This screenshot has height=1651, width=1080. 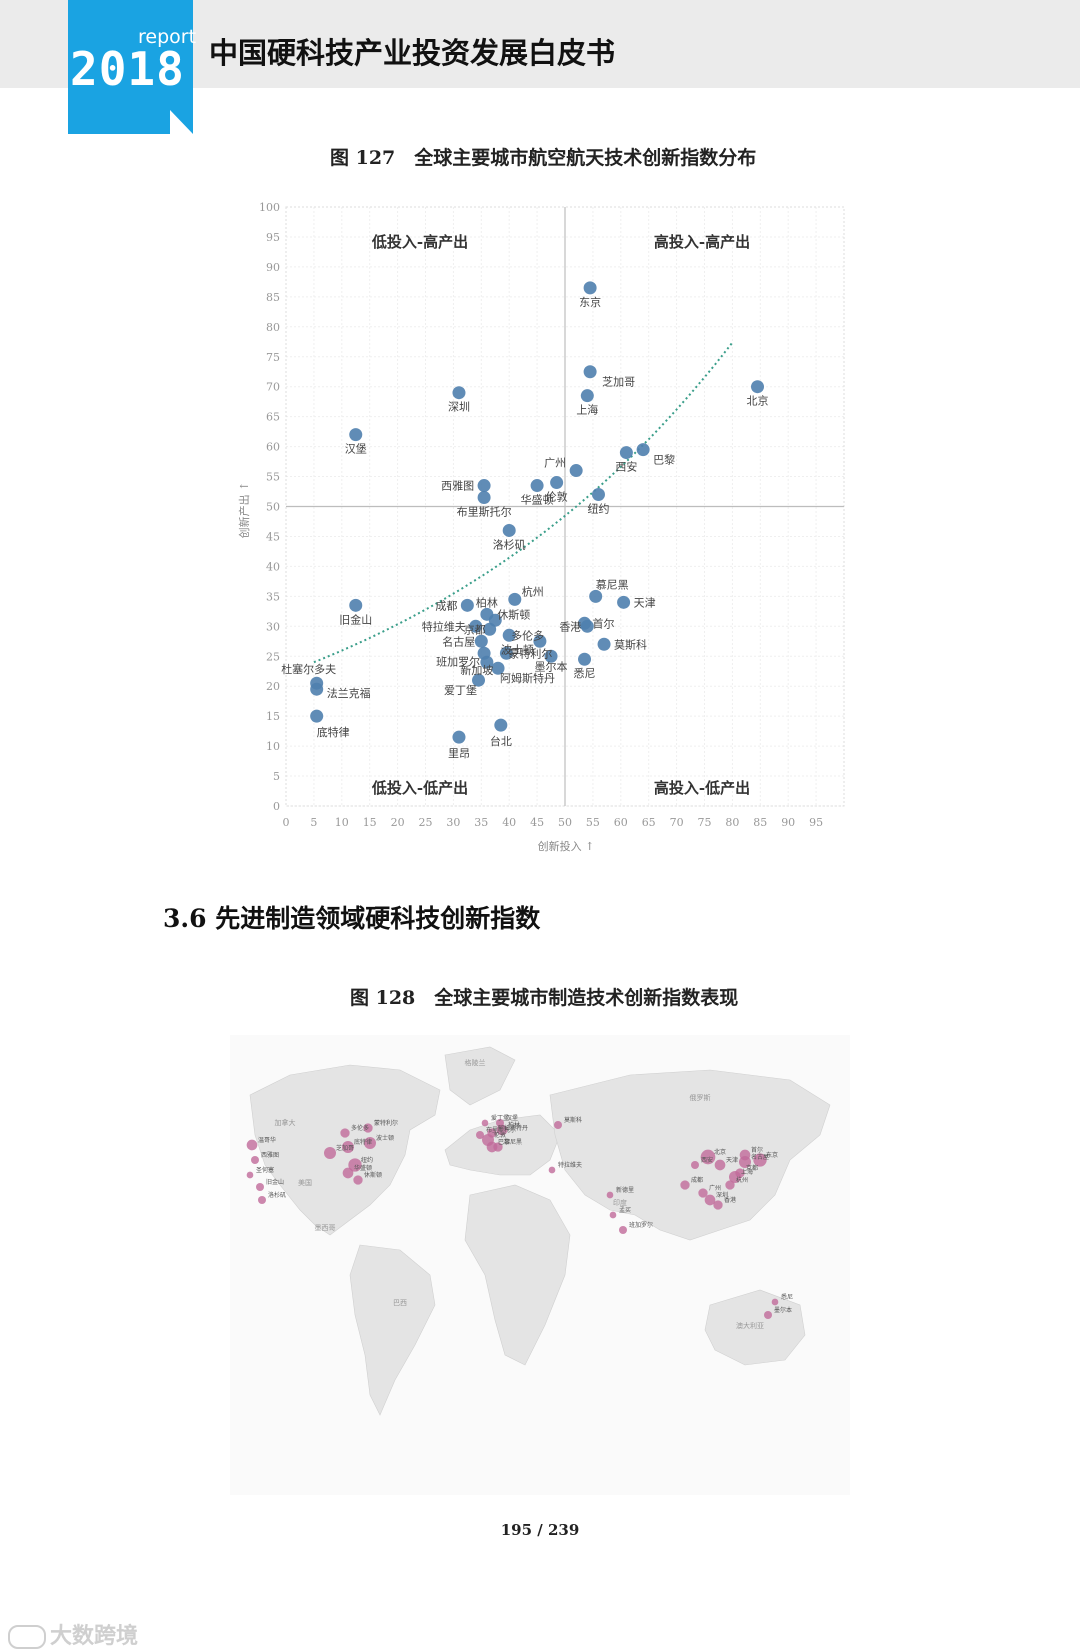 I want to click on trendline-path, so click(x=523, y=502).